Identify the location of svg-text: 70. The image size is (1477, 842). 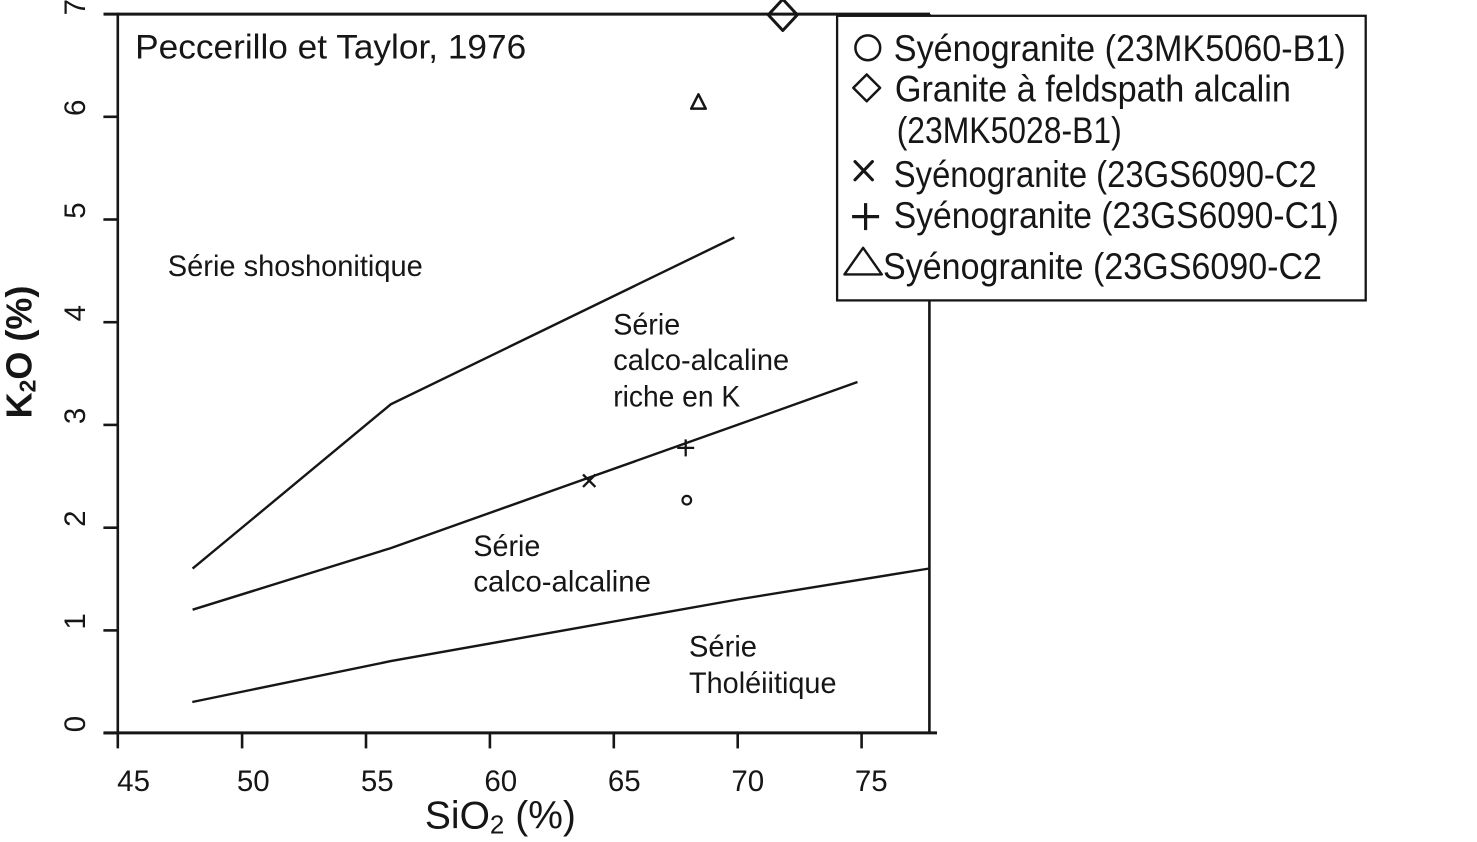
(747, 781).